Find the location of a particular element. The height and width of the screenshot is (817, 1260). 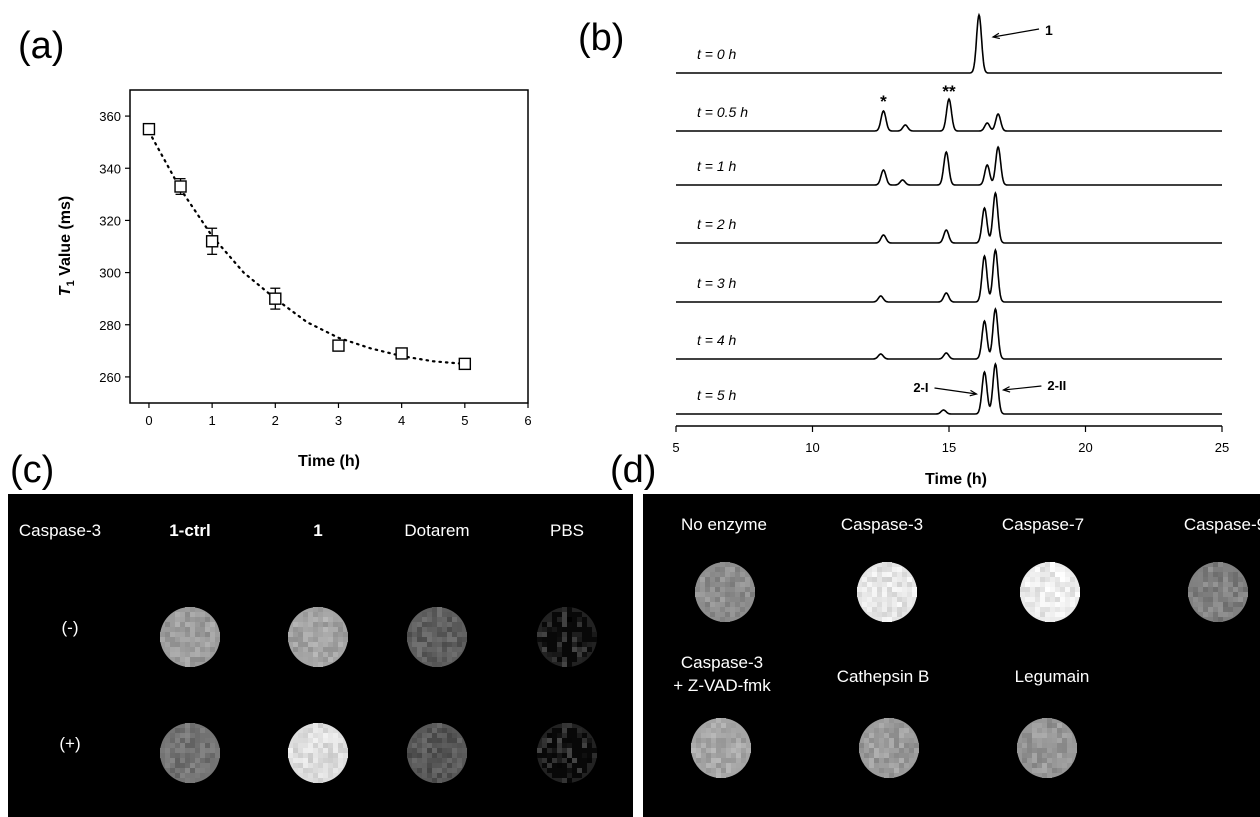

data-point-square is located at coordinates (401, 353).